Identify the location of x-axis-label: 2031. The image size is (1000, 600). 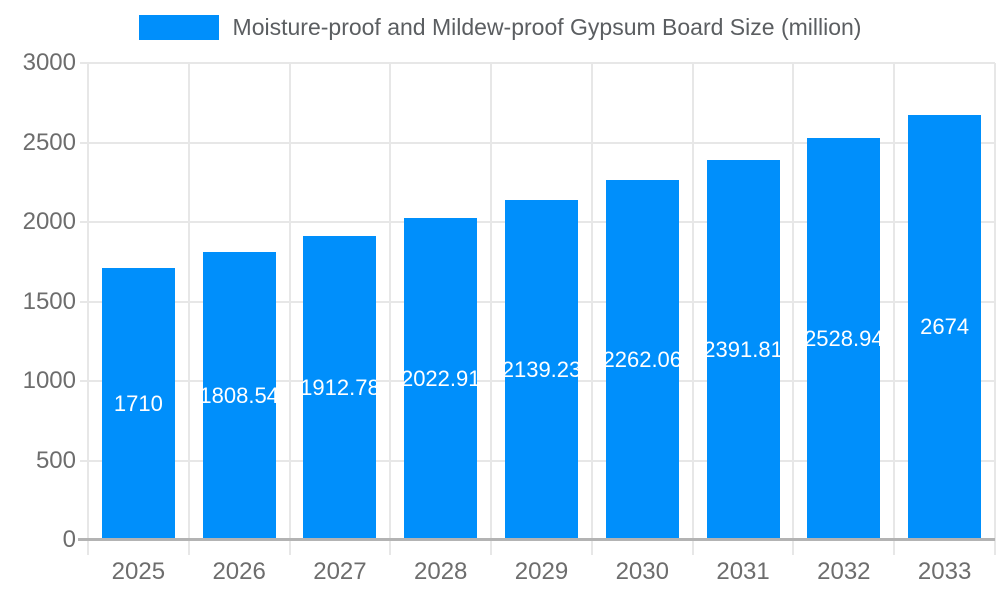
(743, 571).